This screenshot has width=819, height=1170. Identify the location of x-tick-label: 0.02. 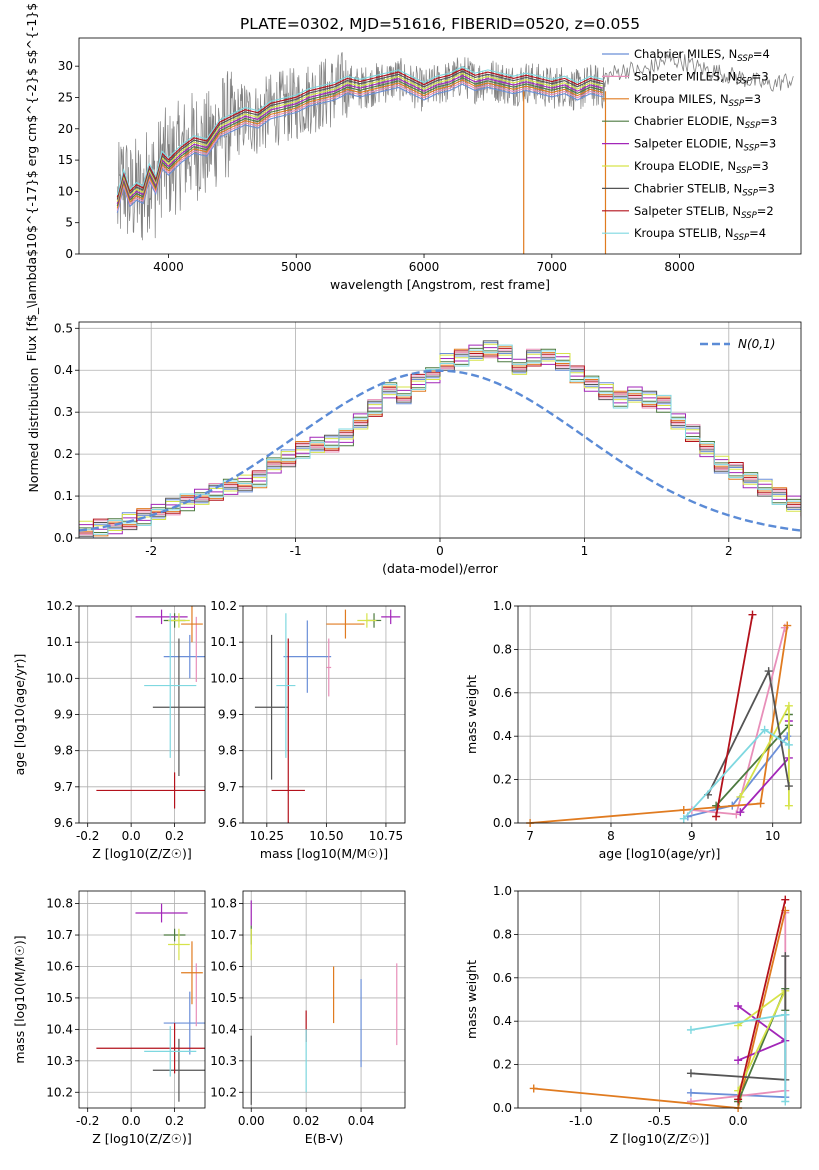
(306, 1121).